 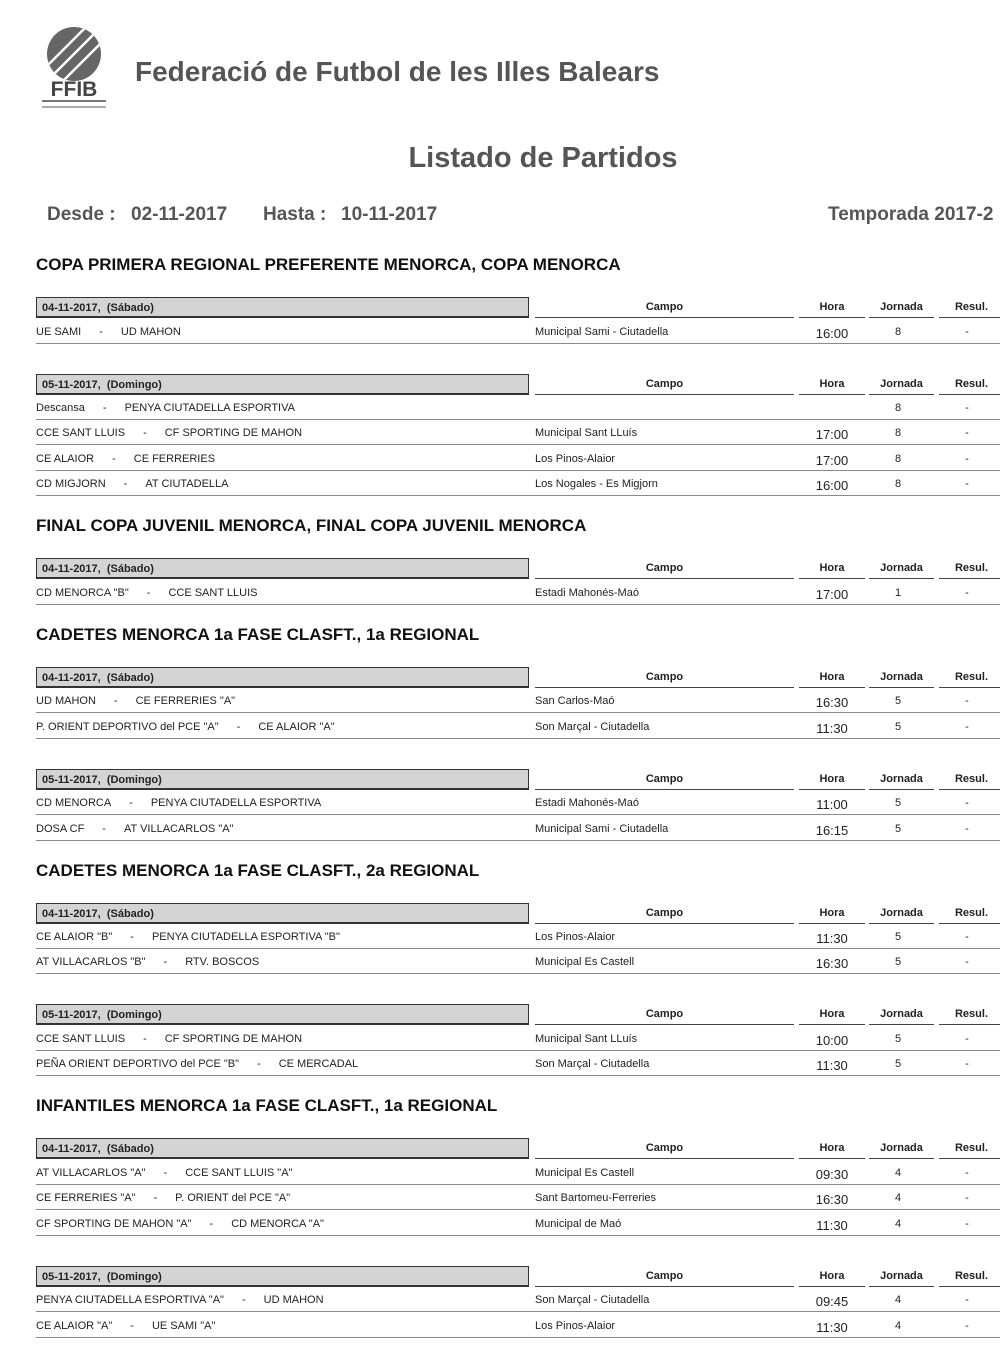 What do you see at coordinates (832, 805) in the screenshot?
I see `hora: 11:00` at bounding box center [832, 805].